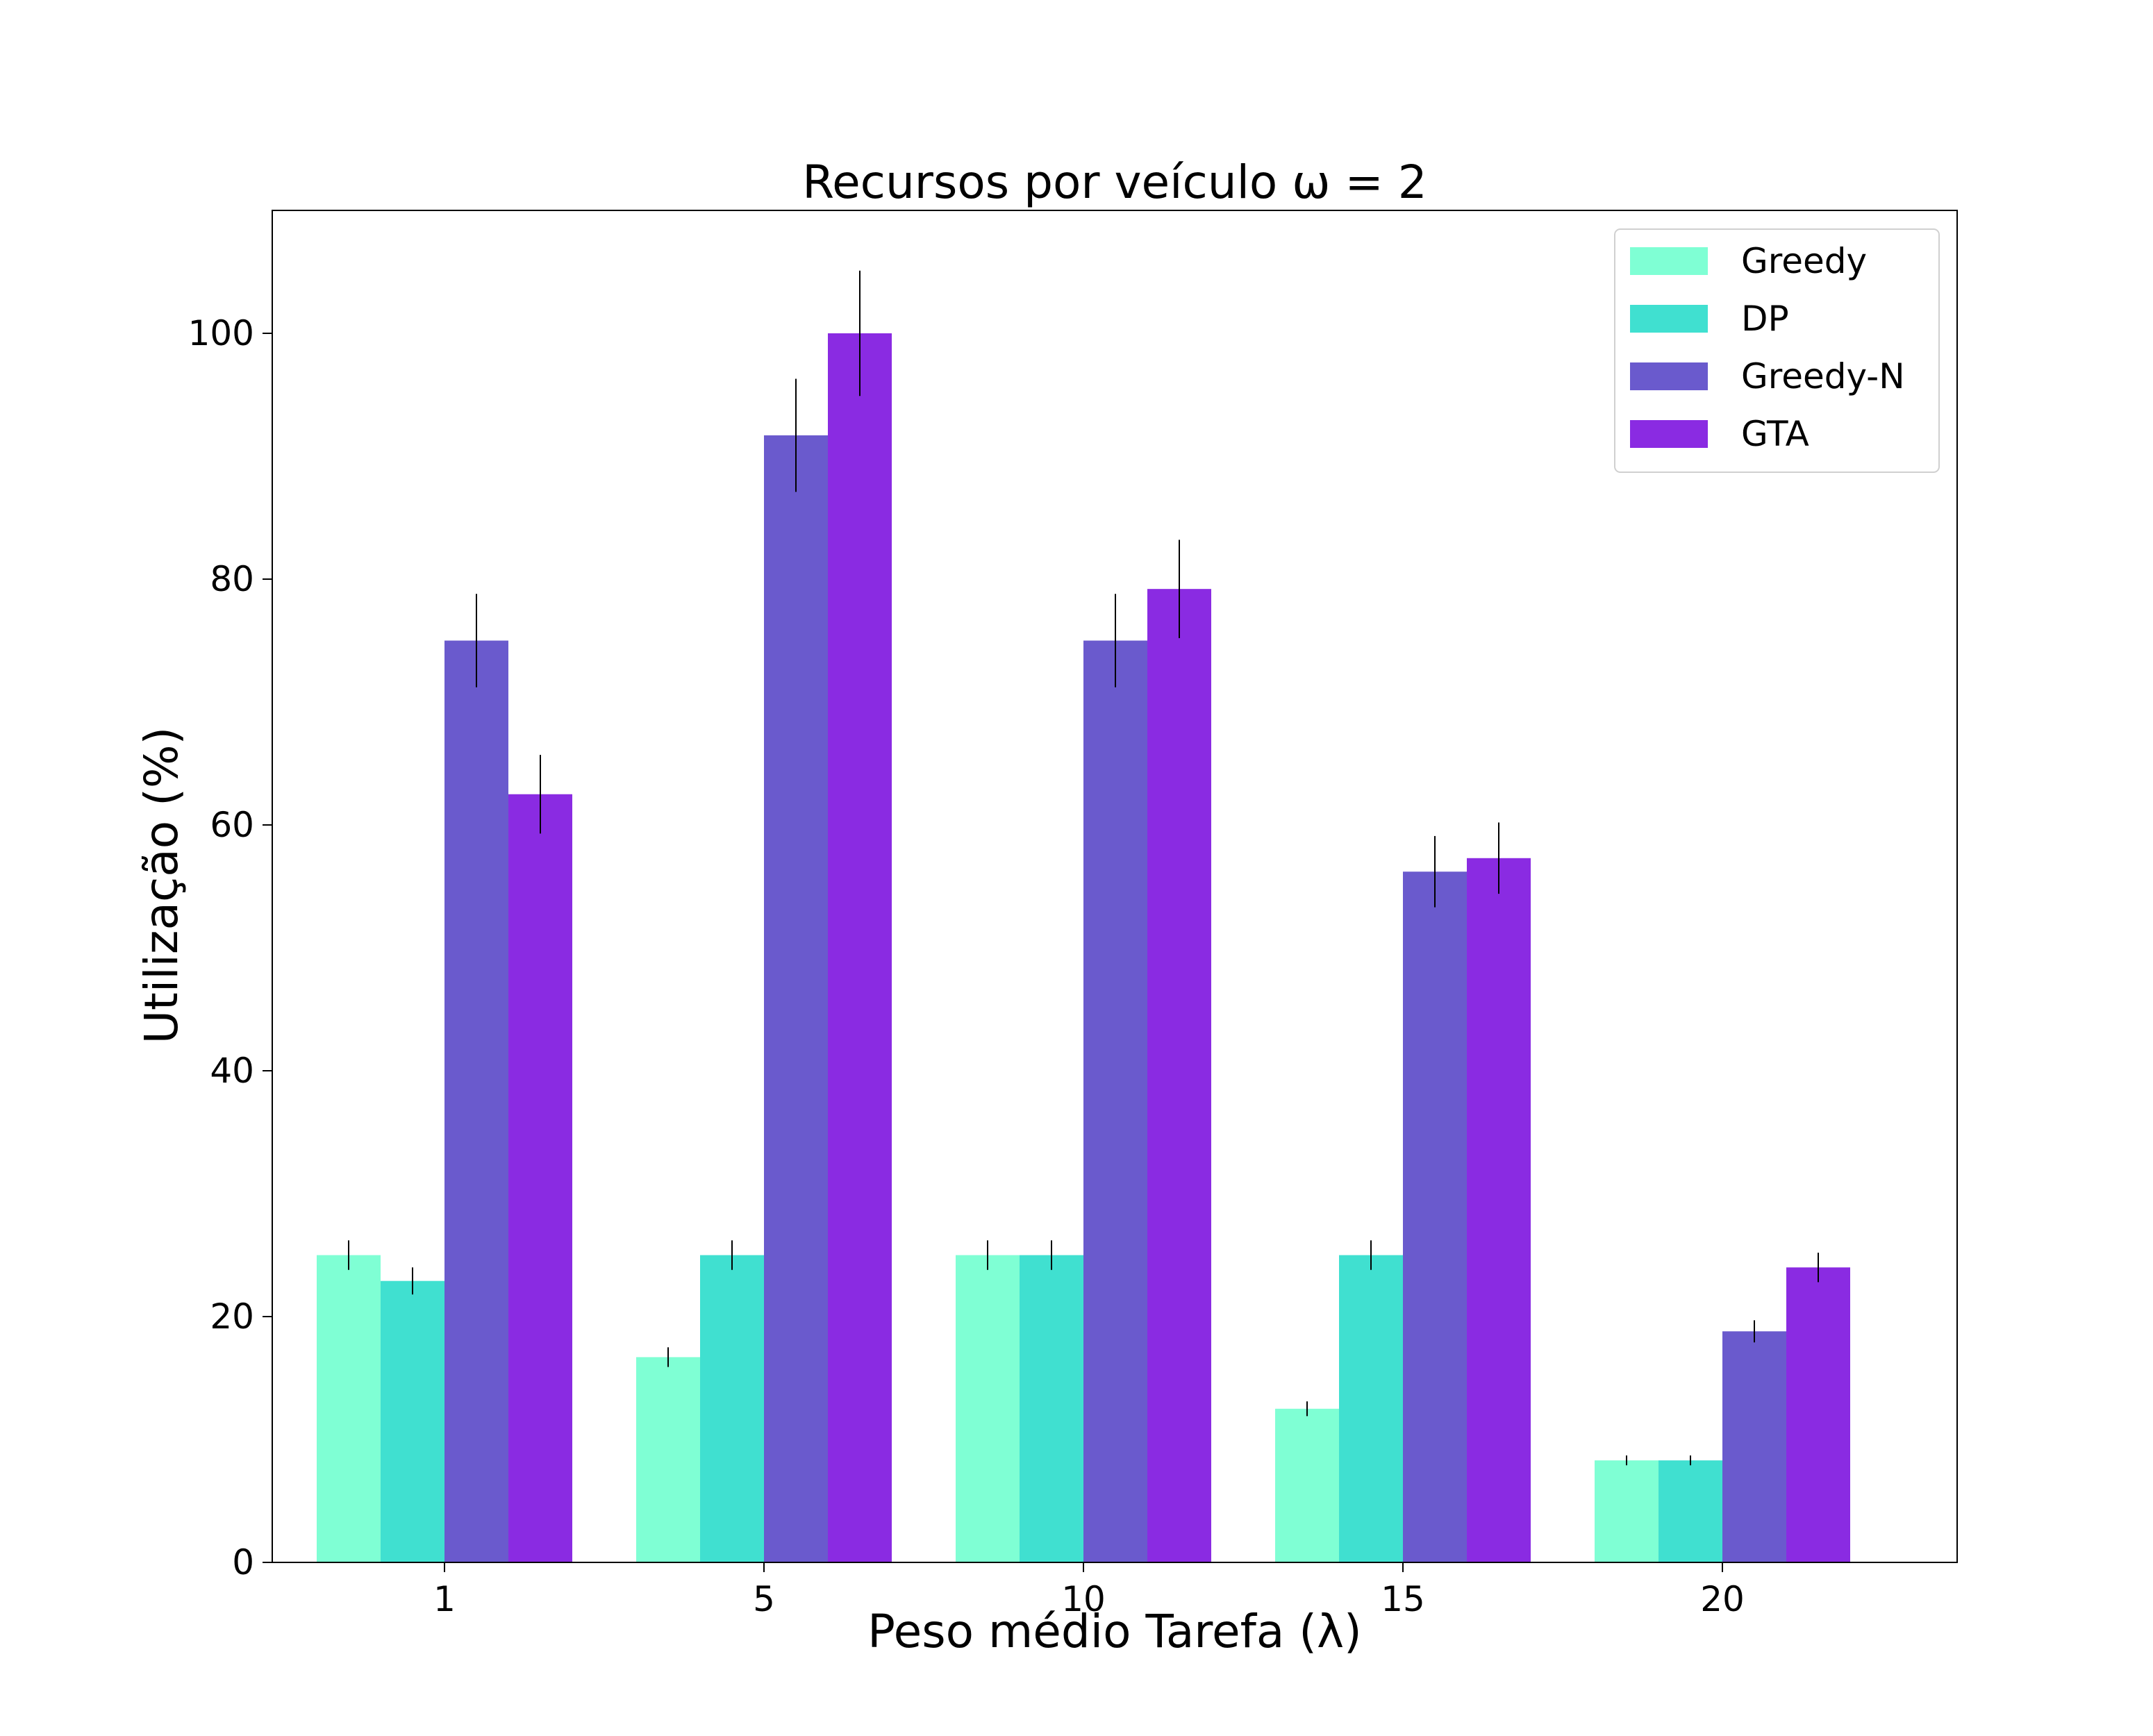  Describe the element at coordinates (232, 579) in the screenshot. I see `y-tick-label: 80` at that location.